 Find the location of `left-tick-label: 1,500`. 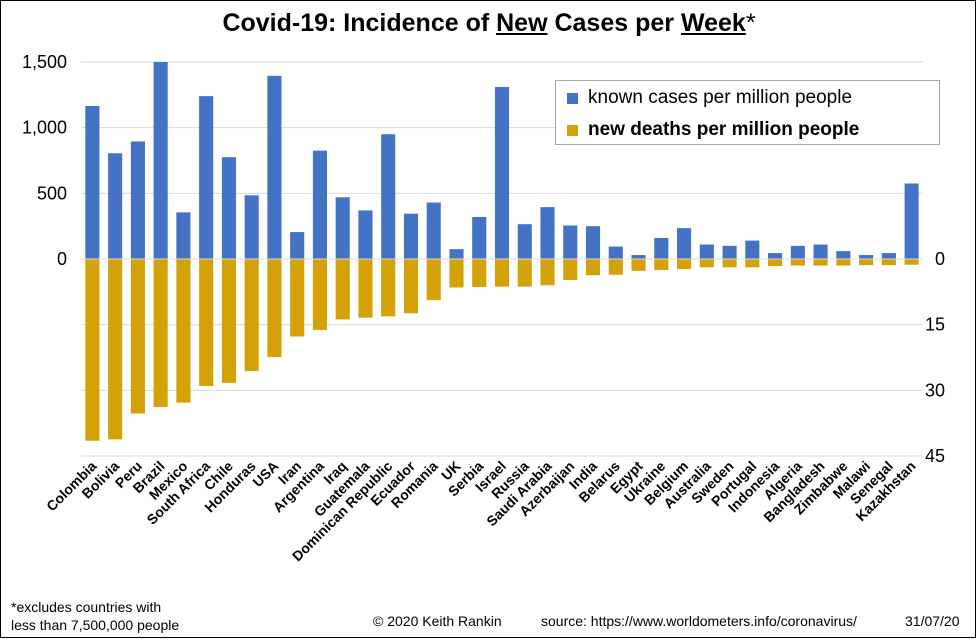

left-tick-label: 1,500 is located at coordinates (44, 62).